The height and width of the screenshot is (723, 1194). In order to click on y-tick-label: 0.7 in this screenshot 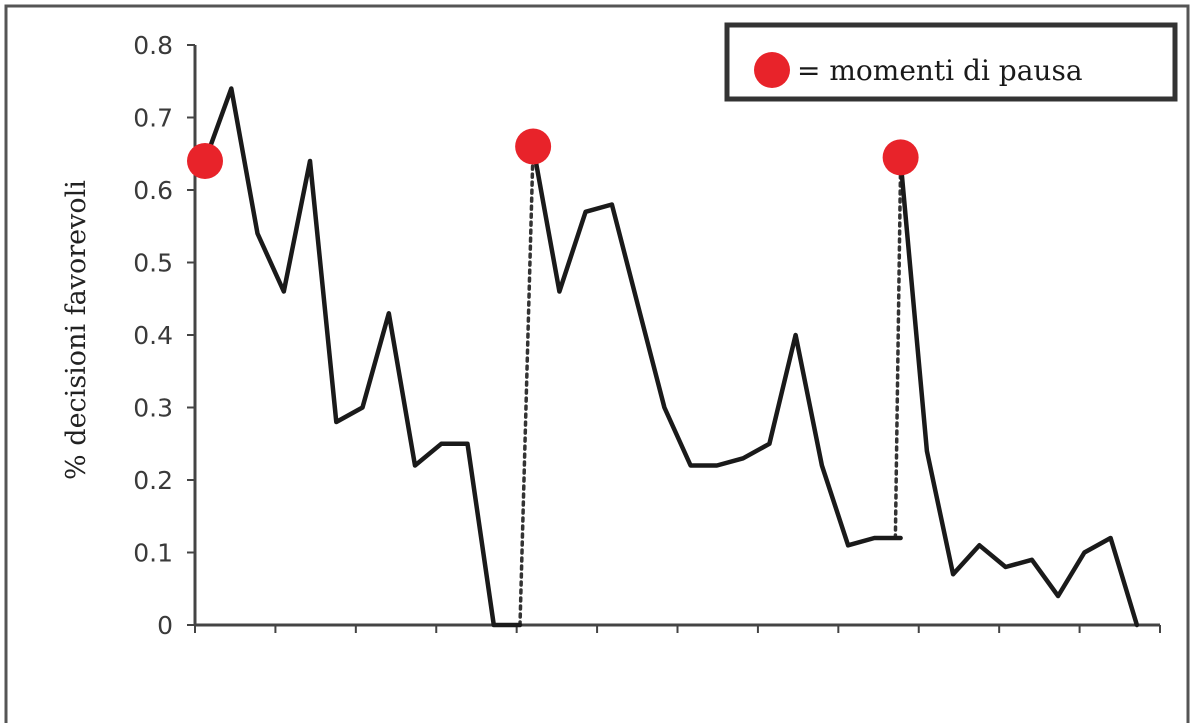, I will do `click(153, 118)`.